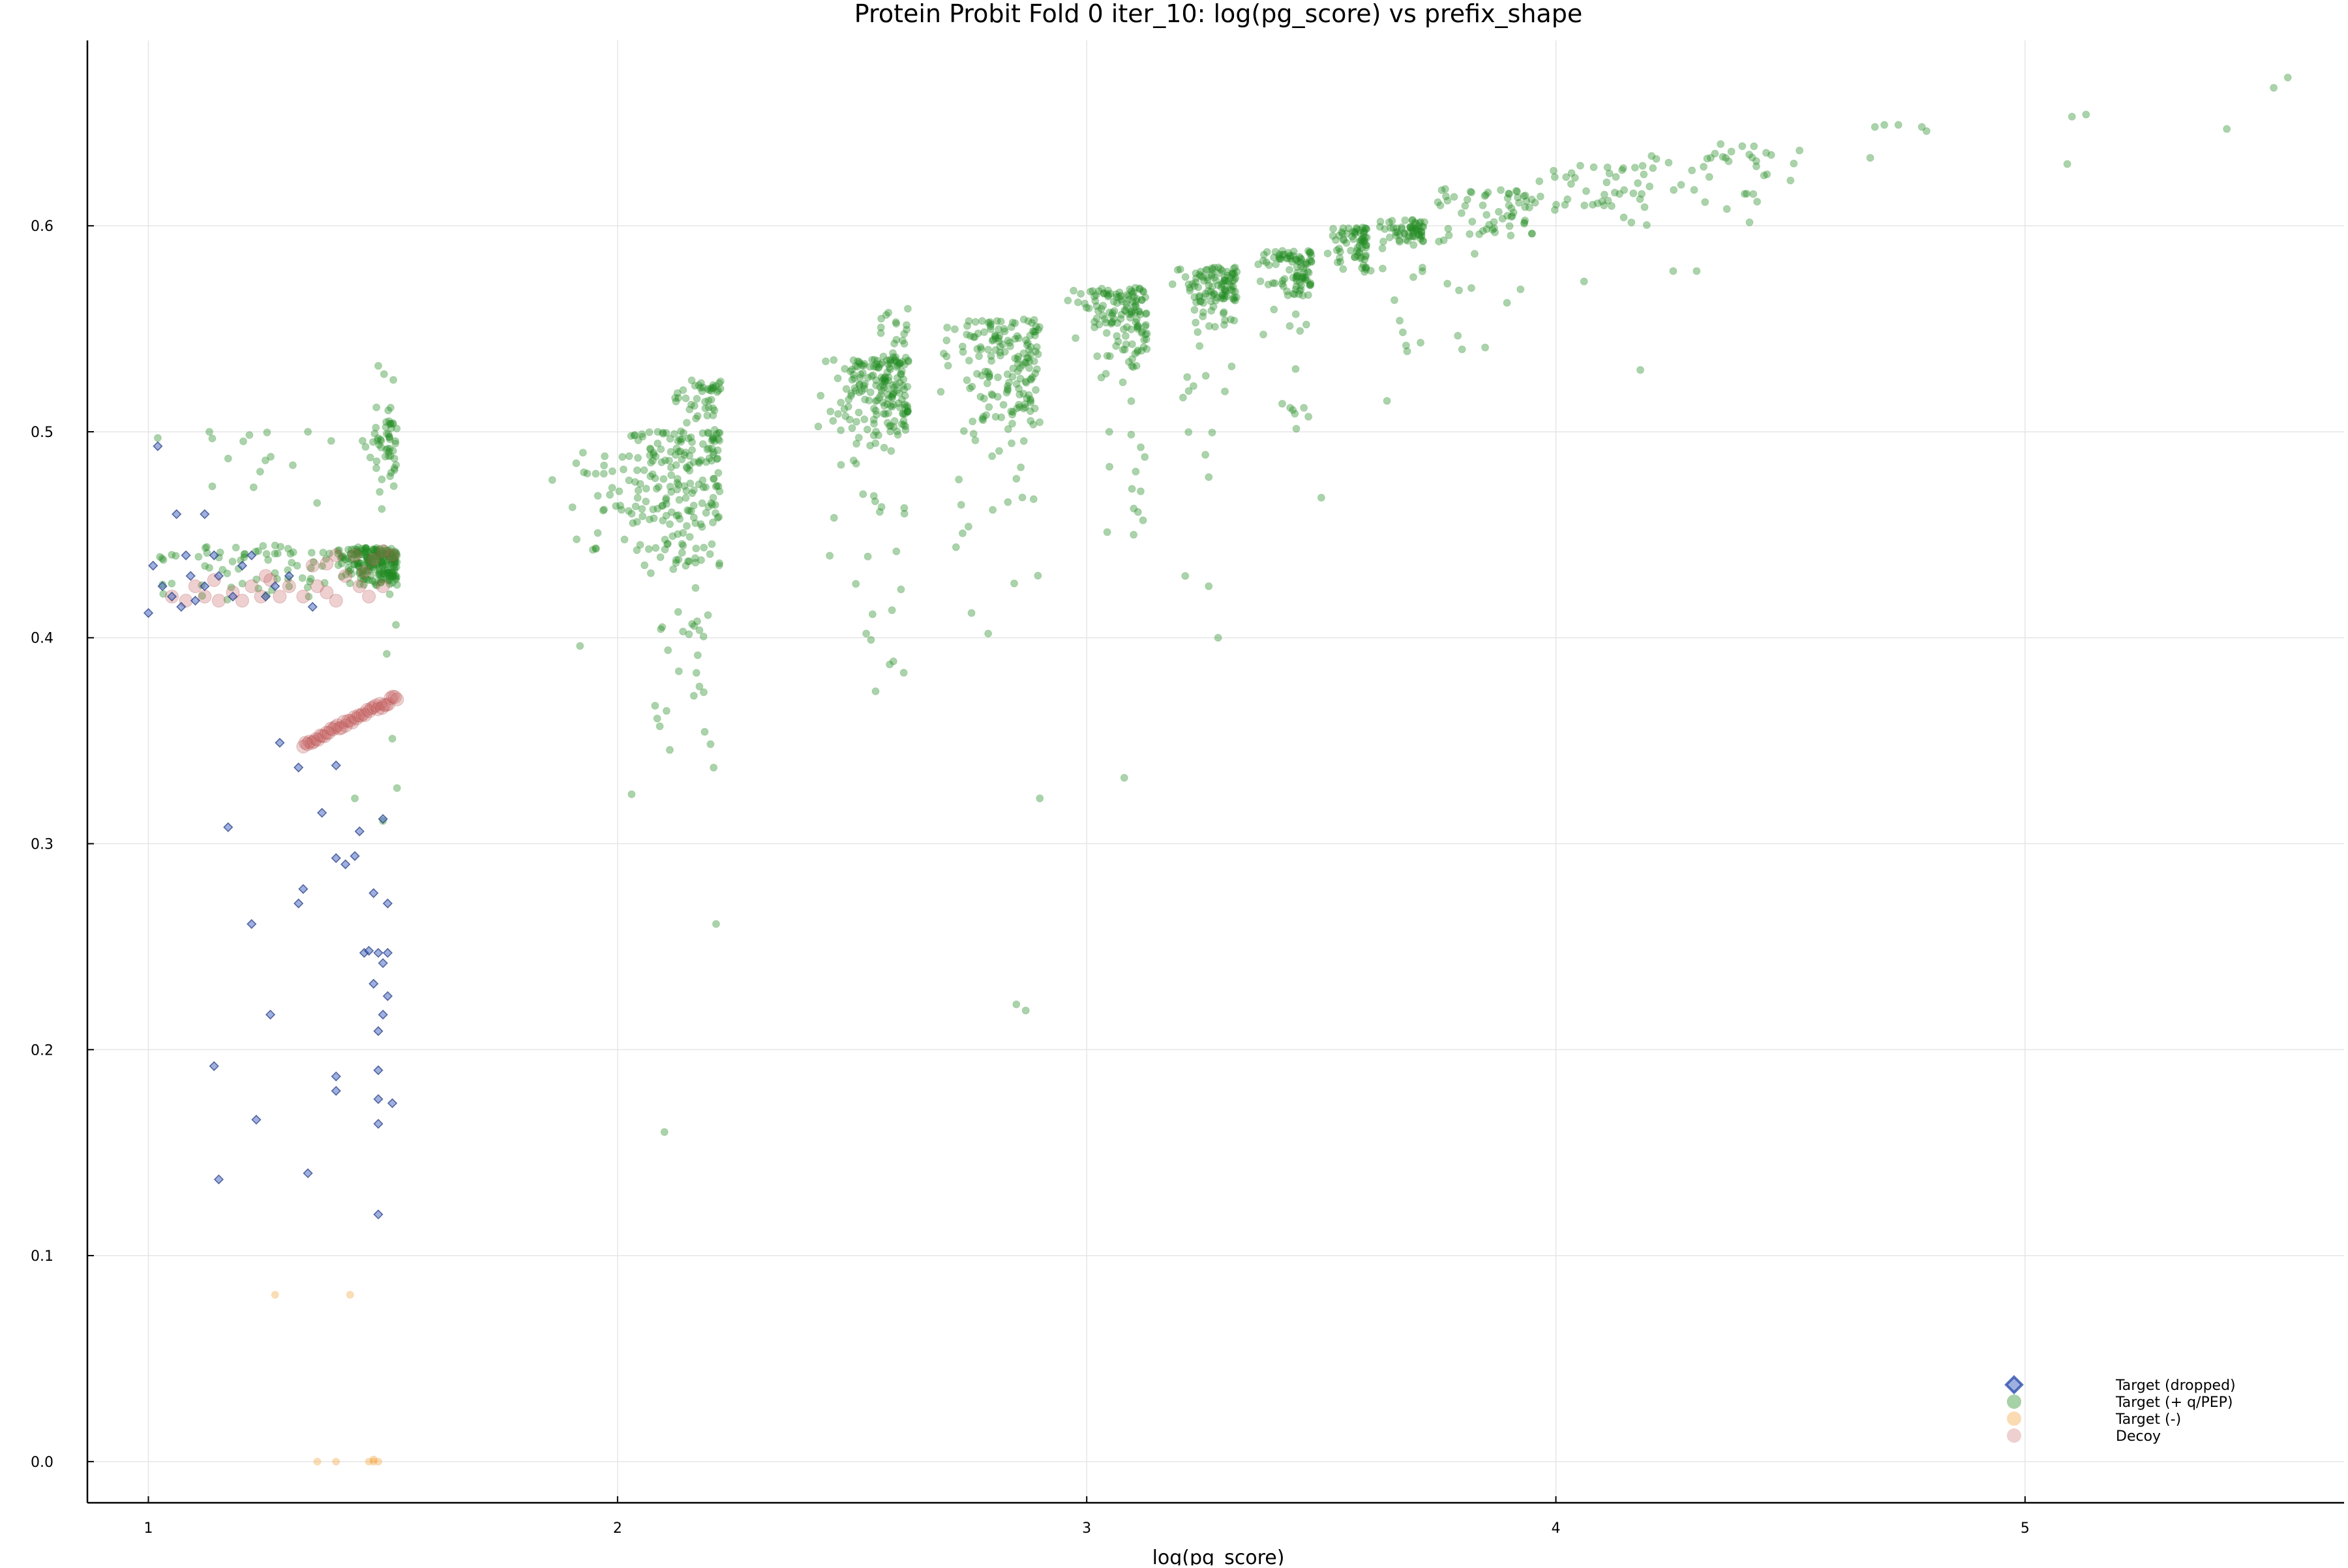  I want to click on y-tick-label: 0.5, so click(42, 433).